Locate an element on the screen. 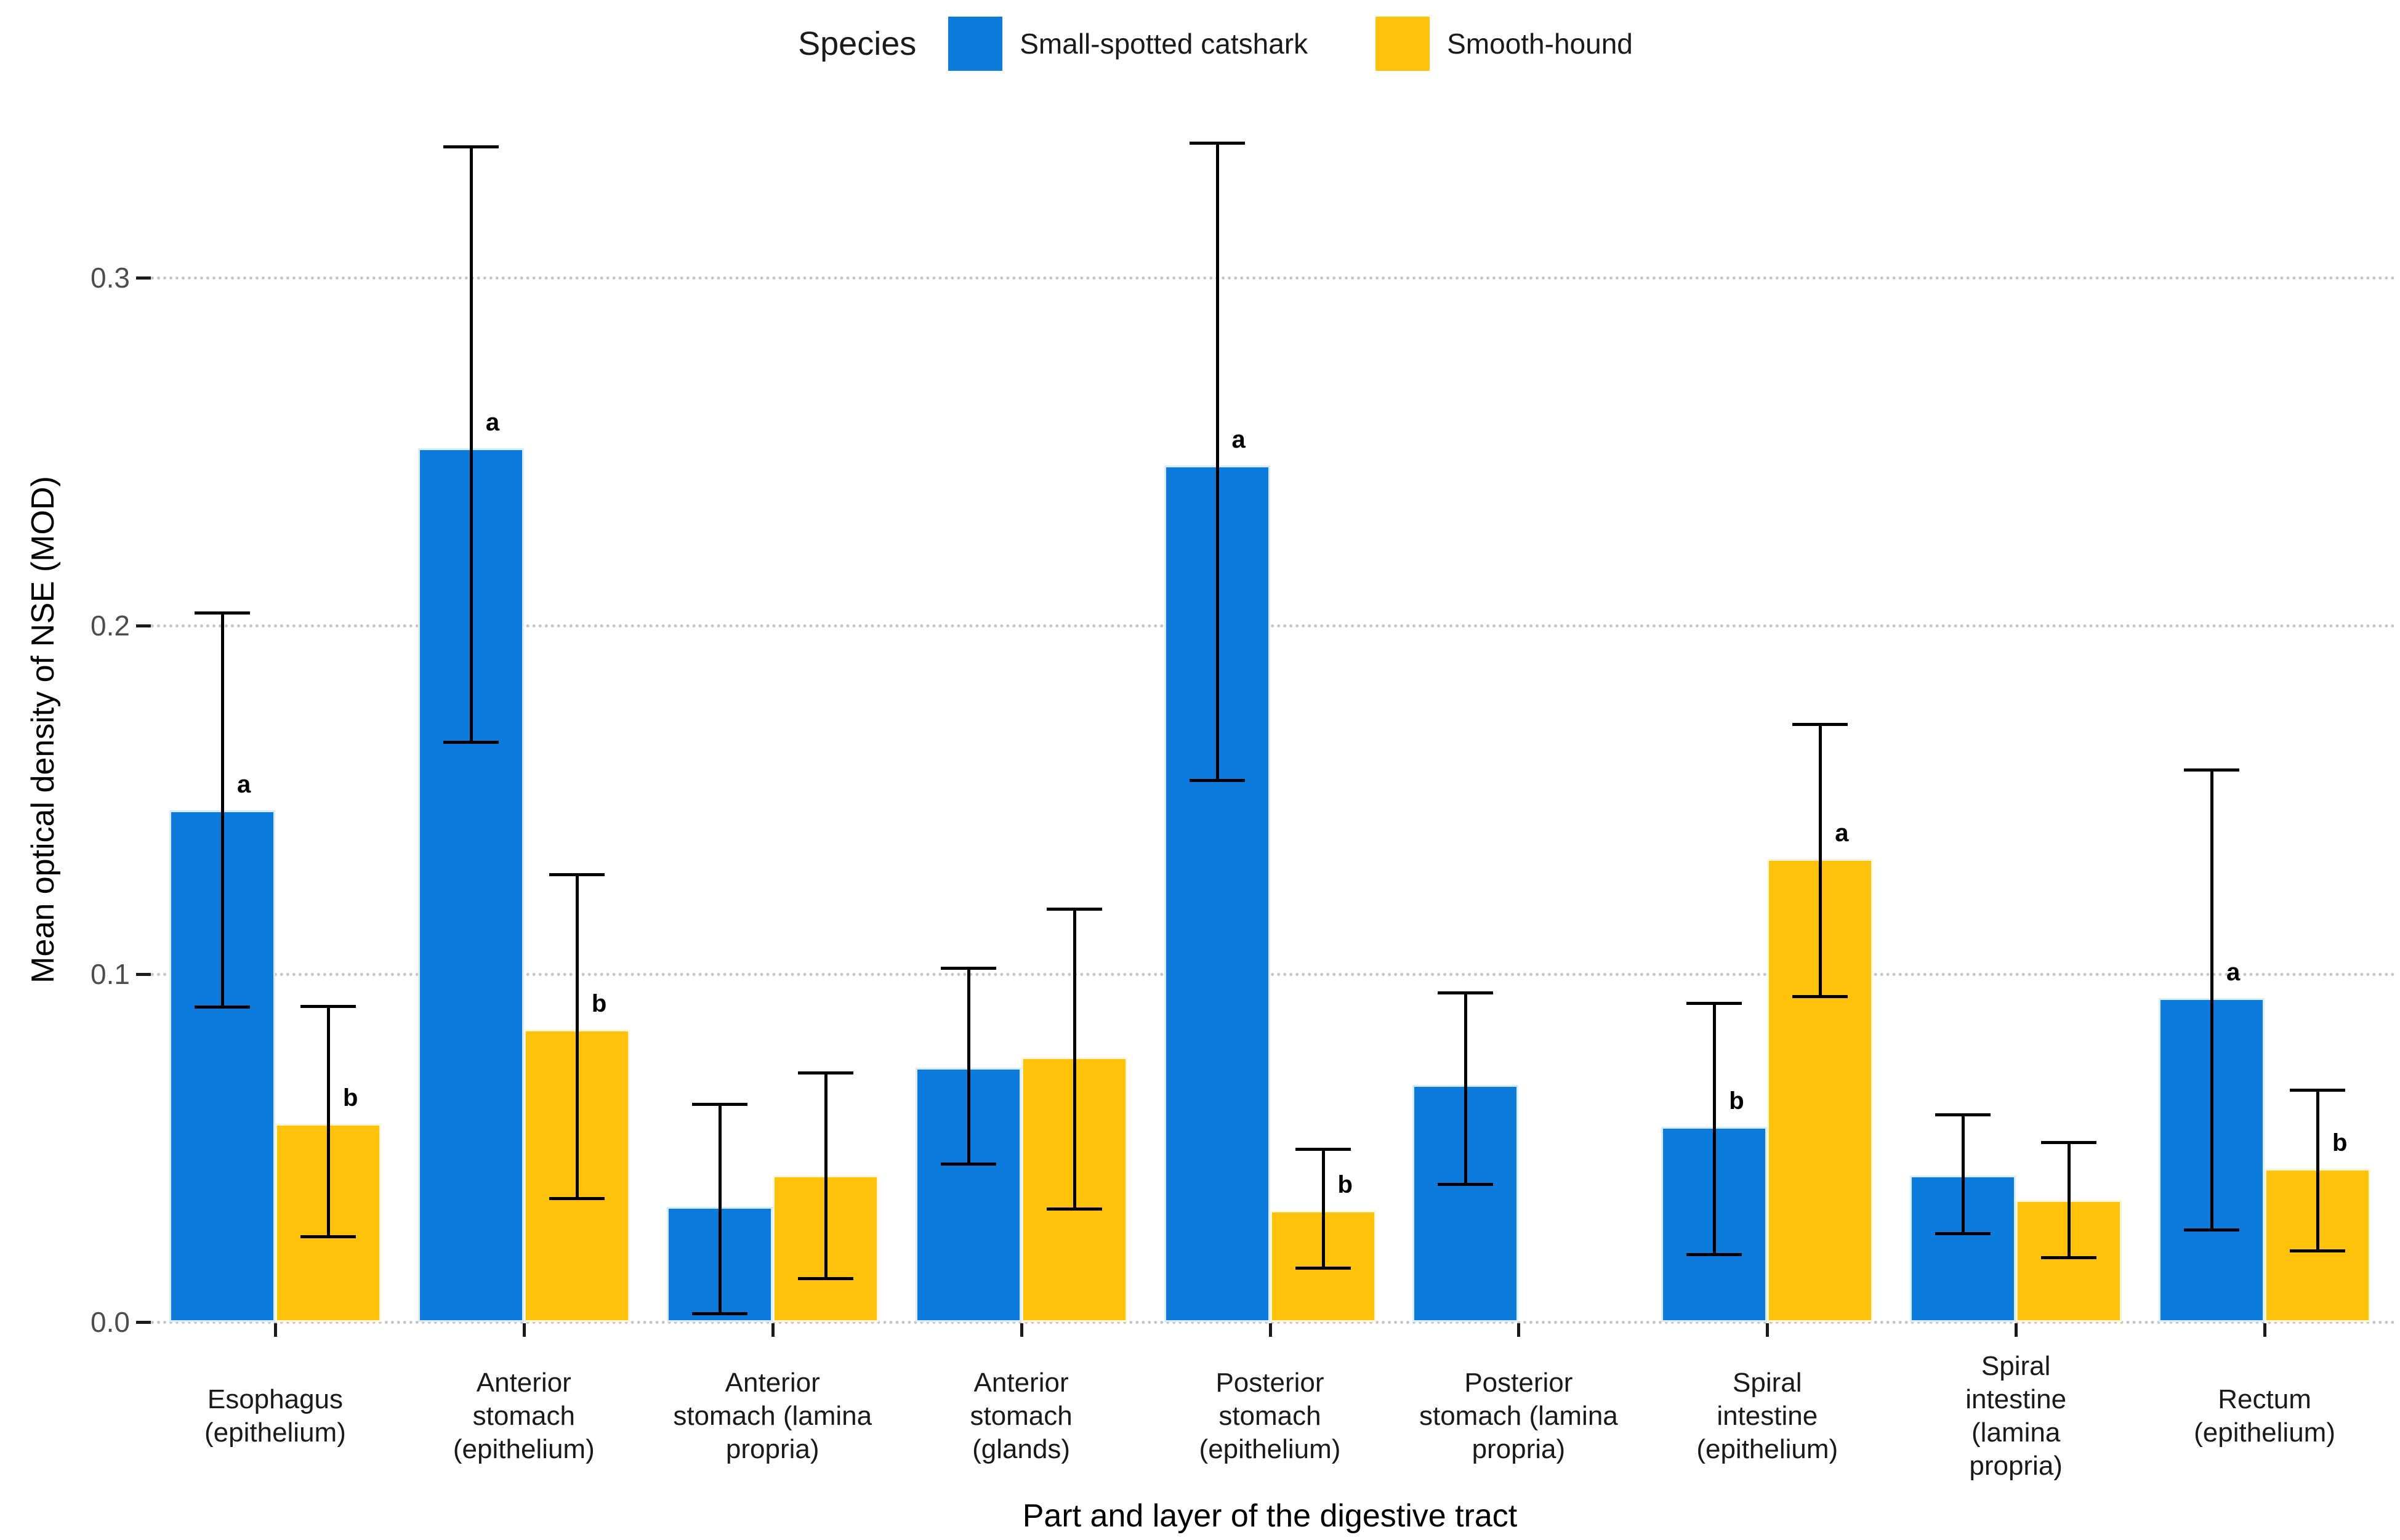  y-gridline-0.2 is located at coordinates (1273, 625).